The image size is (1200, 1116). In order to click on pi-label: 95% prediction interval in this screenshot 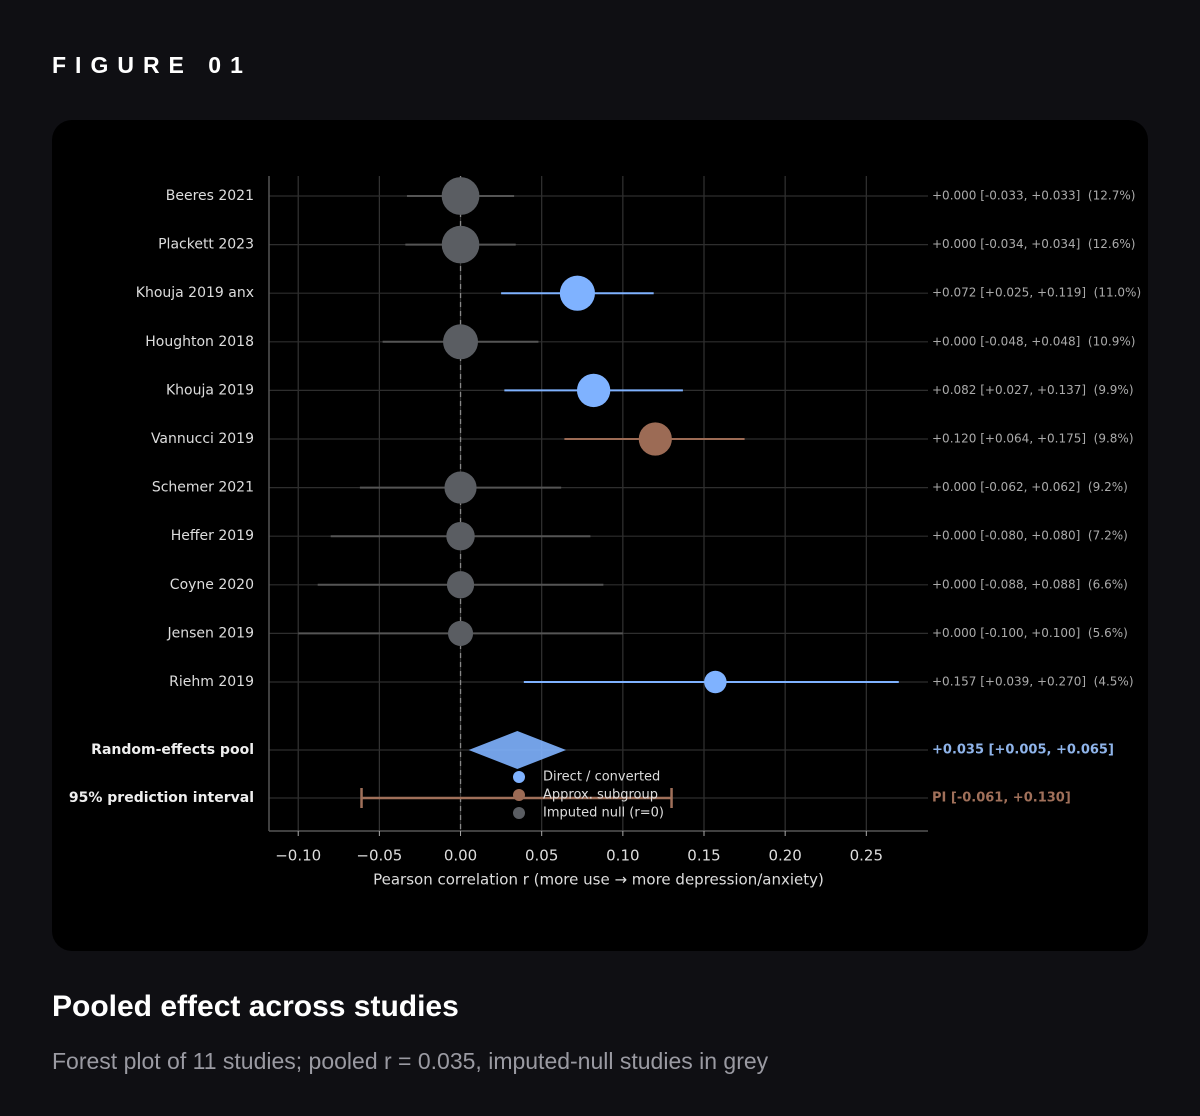, I will do `click(161, 798)`.